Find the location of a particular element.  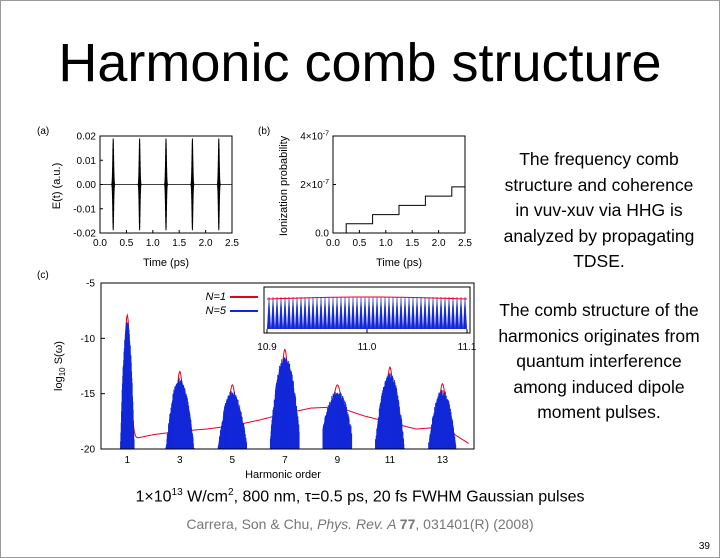

inset-xtick-label: 11.0 is located at coordinates (367, 347).